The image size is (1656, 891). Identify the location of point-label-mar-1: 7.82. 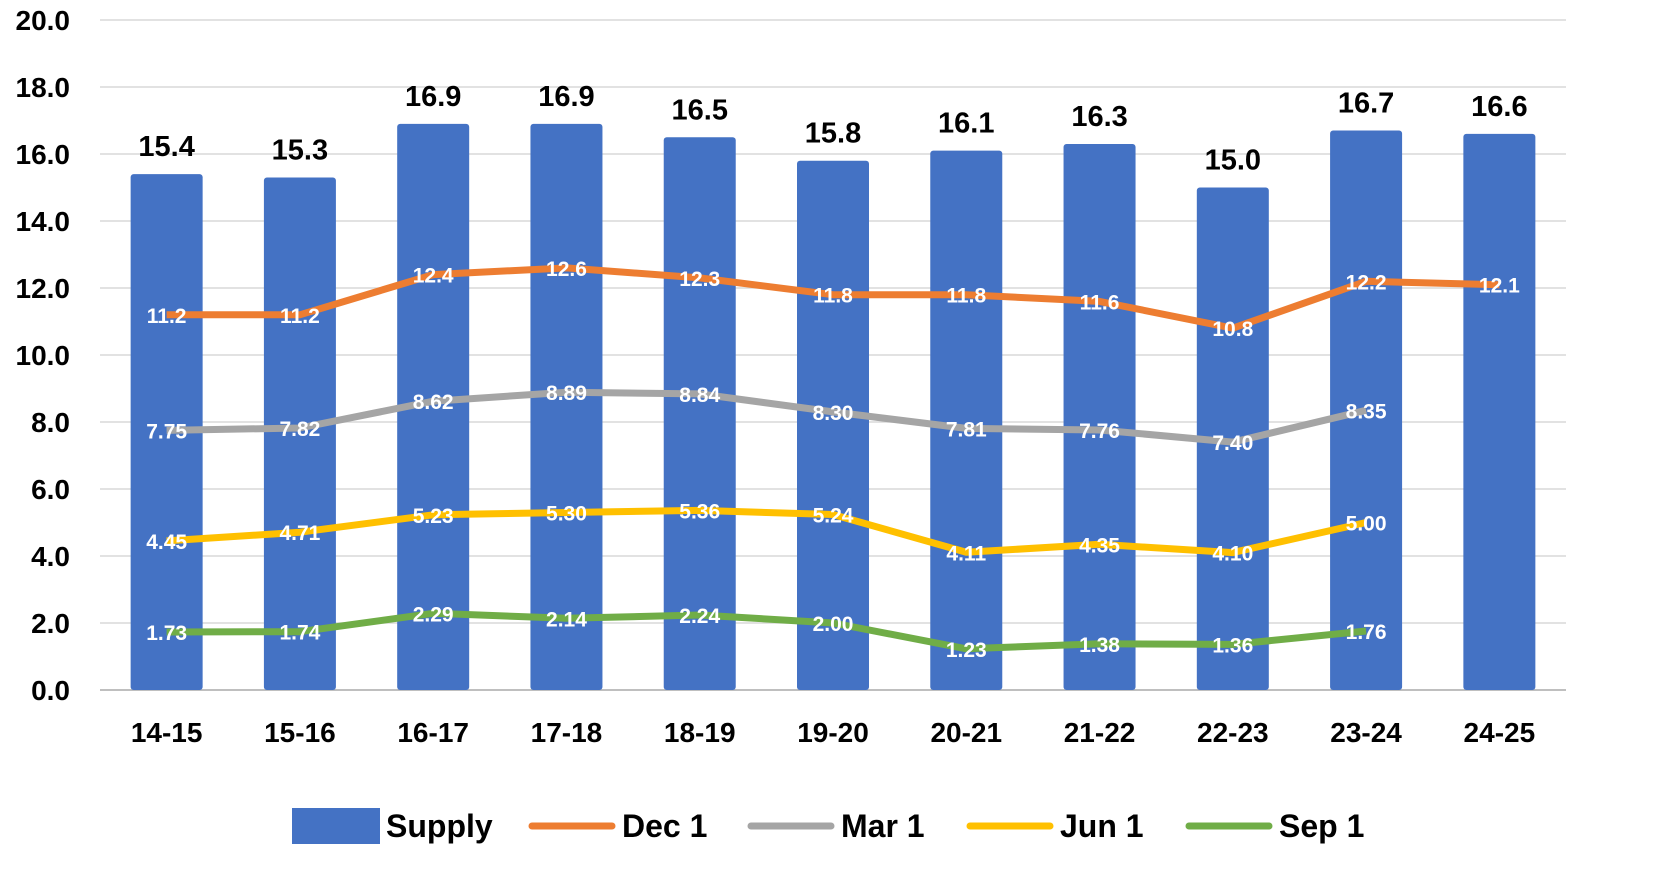
(299, 429).